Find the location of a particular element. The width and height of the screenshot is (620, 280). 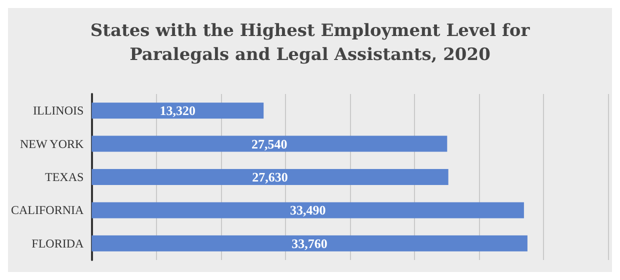

data-label: 13,320 is located at coordinates (178, 110).